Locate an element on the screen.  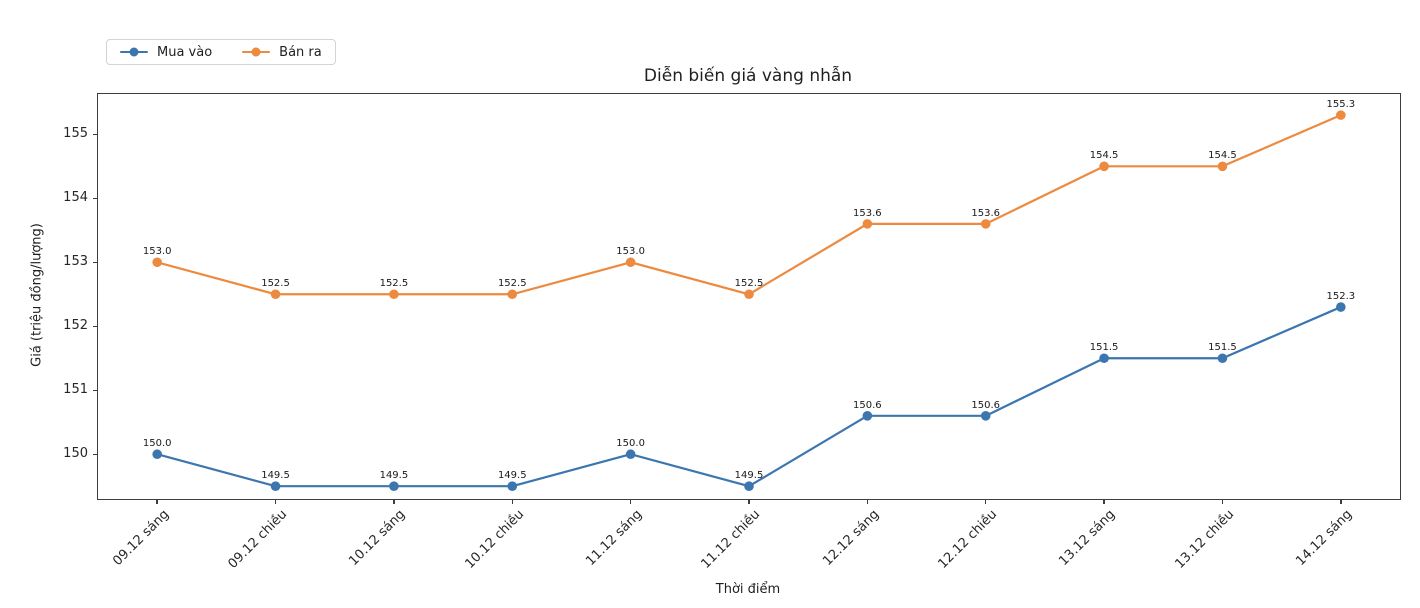
y-tick-label: 153 is located at coordinates (75, 262).